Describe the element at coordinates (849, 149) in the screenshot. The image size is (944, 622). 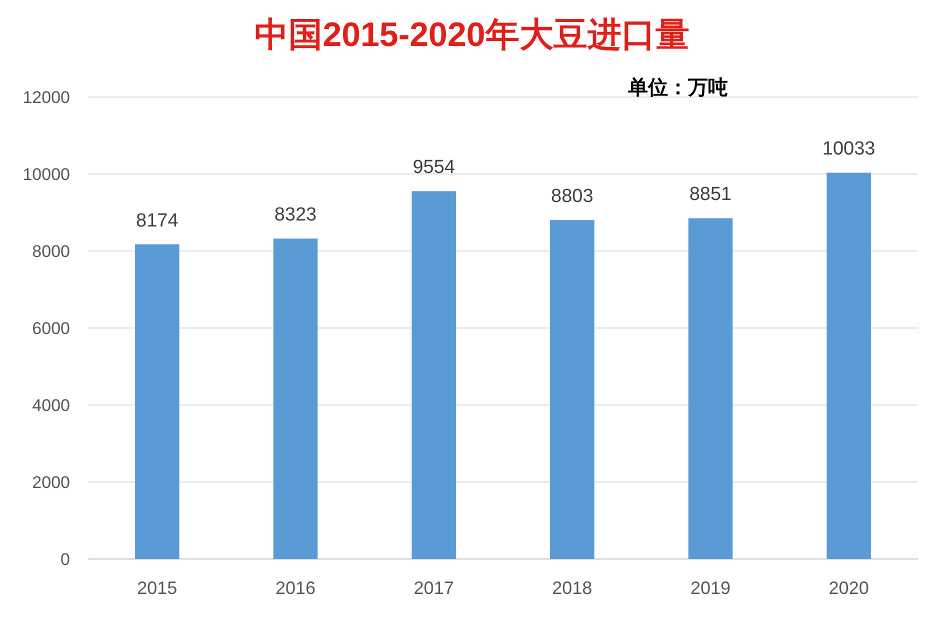
I see `data-label: 10033` at that location.